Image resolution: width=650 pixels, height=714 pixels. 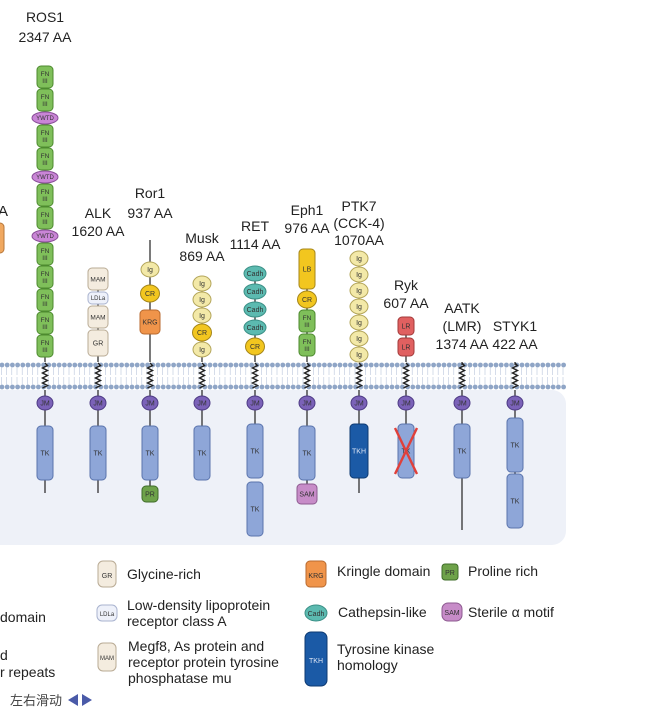 I want to click on domain-label: CR, so click(x=202, y=333).